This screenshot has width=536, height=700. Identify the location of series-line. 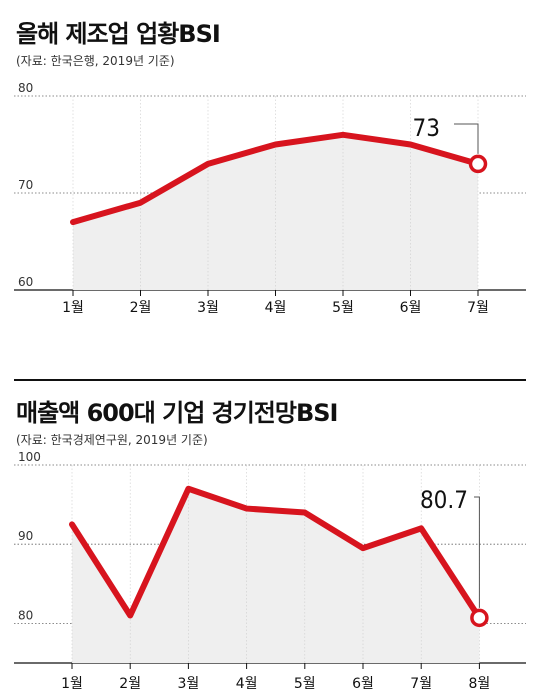
(275, 178).